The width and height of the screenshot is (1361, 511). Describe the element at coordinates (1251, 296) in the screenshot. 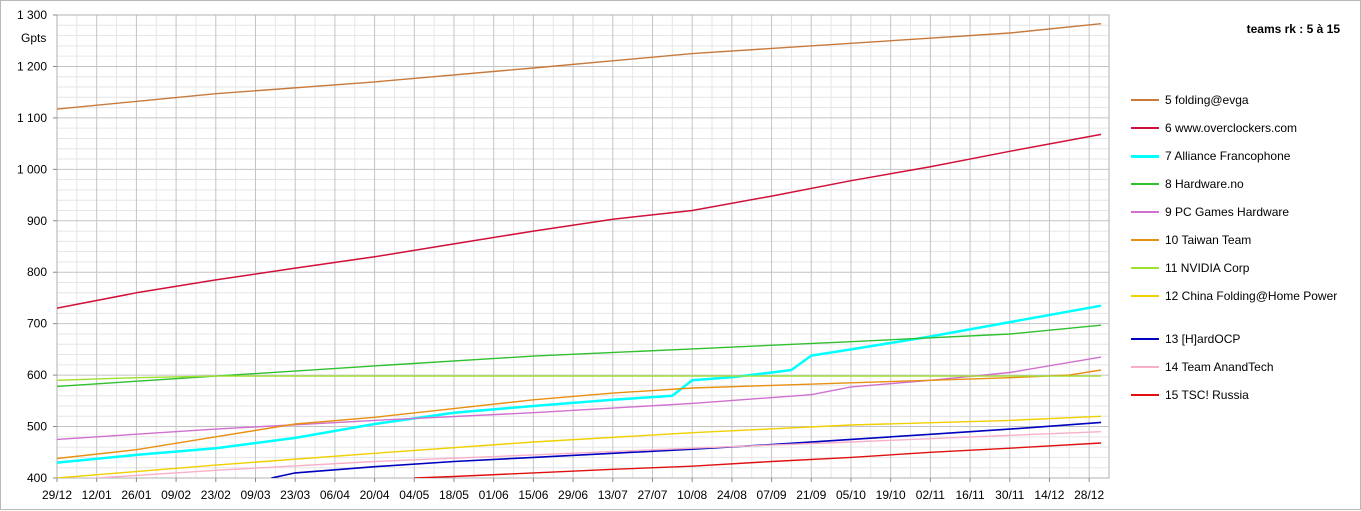

I see `legend-label: 12 China Folding@Home Power` at that location.